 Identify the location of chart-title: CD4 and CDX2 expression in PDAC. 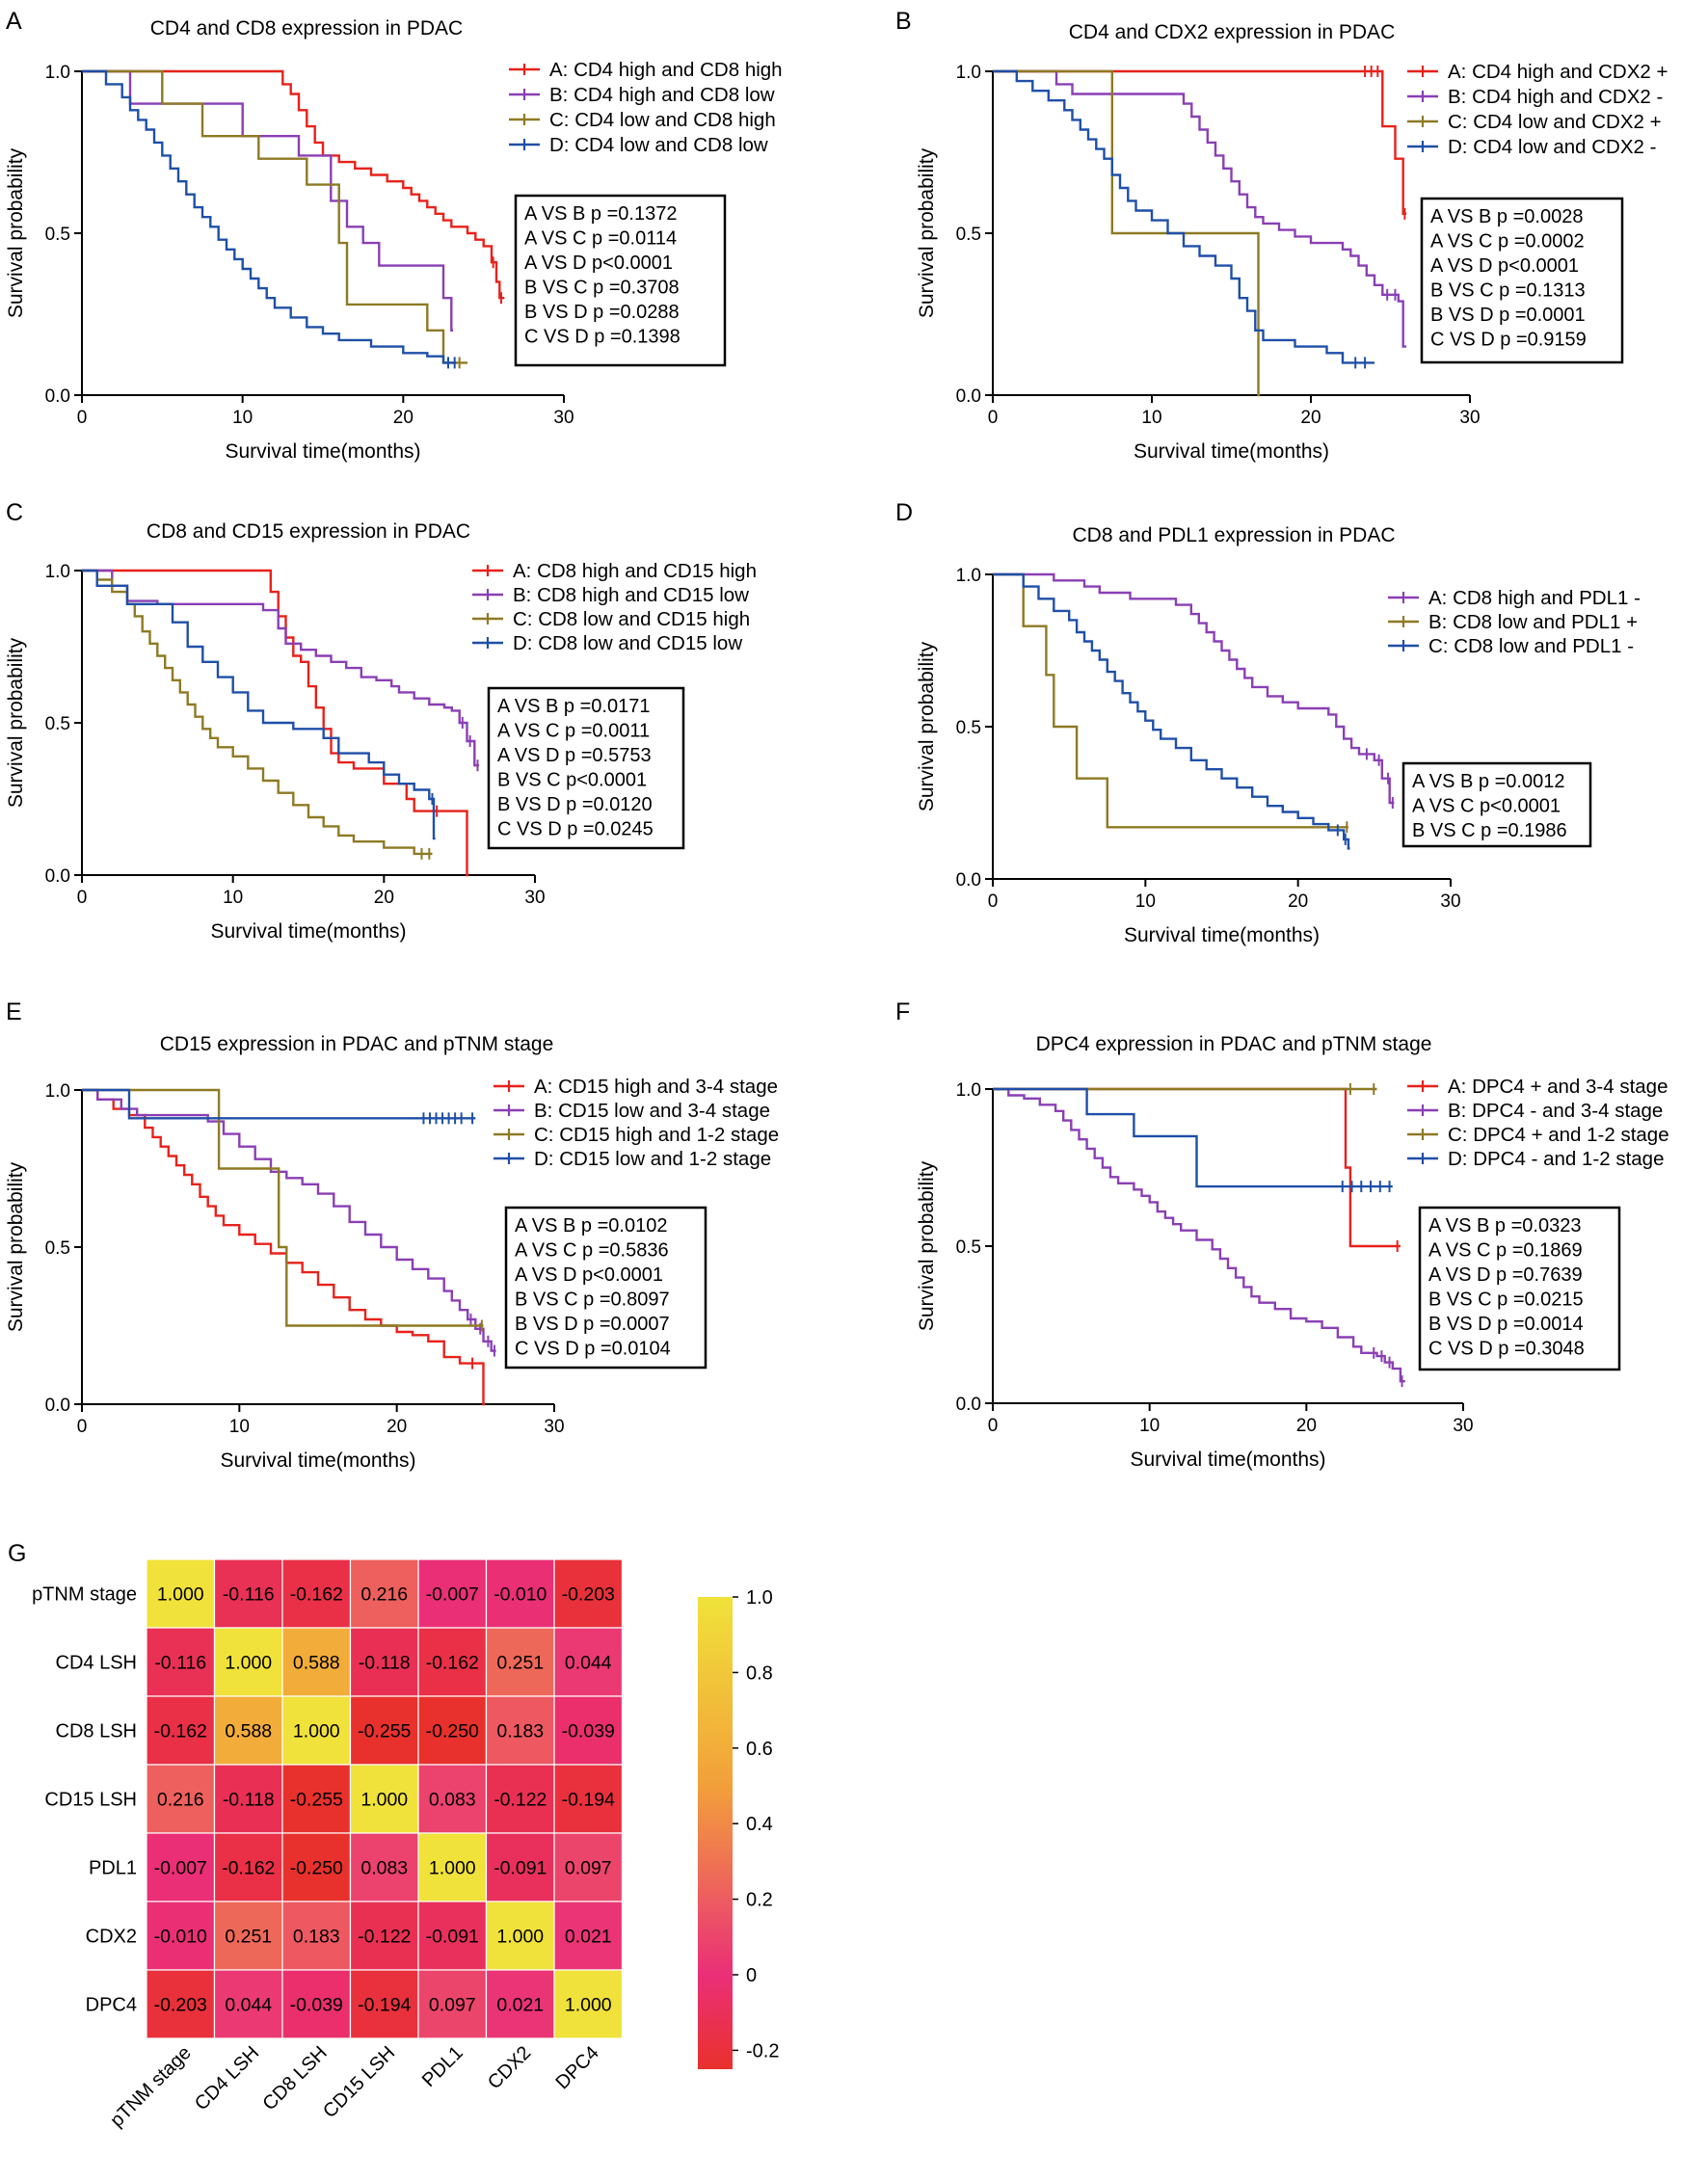
(1232, 32).